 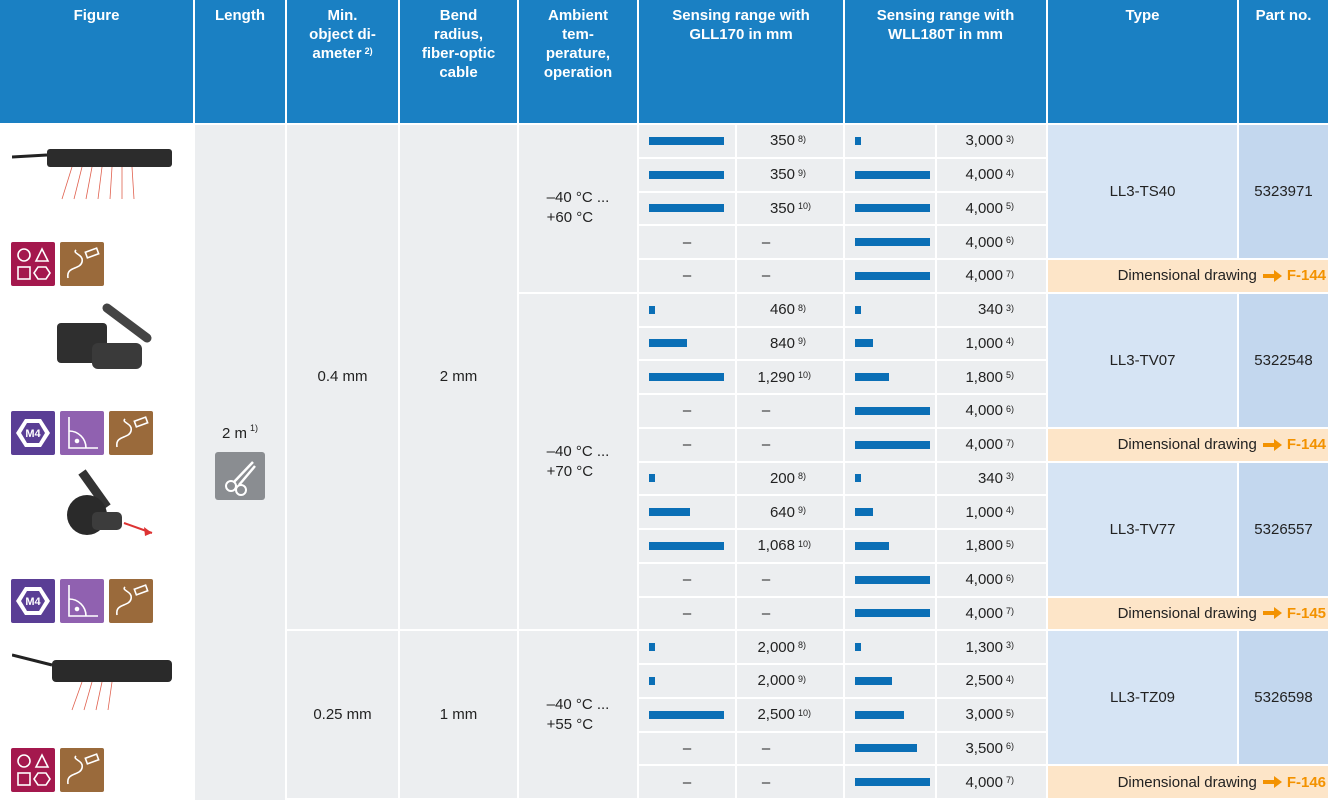 I want to click on value: 640, so click(x=782, y=512).